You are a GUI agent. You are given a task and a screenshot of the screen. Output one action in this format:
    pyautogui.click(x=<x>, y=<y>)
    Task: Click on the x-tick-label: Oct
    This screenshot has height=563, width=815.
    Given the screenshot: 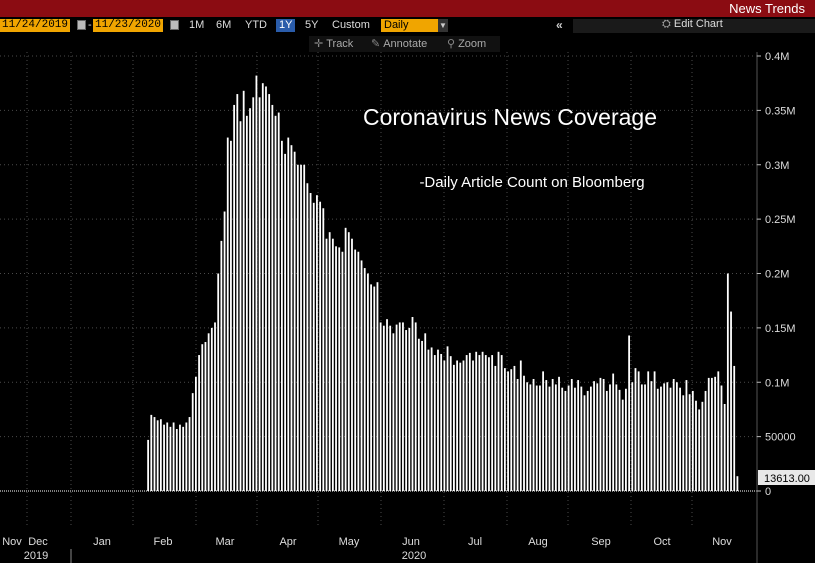 What is the action you would take?
    pyautogui.click(x=661, y=542)
    